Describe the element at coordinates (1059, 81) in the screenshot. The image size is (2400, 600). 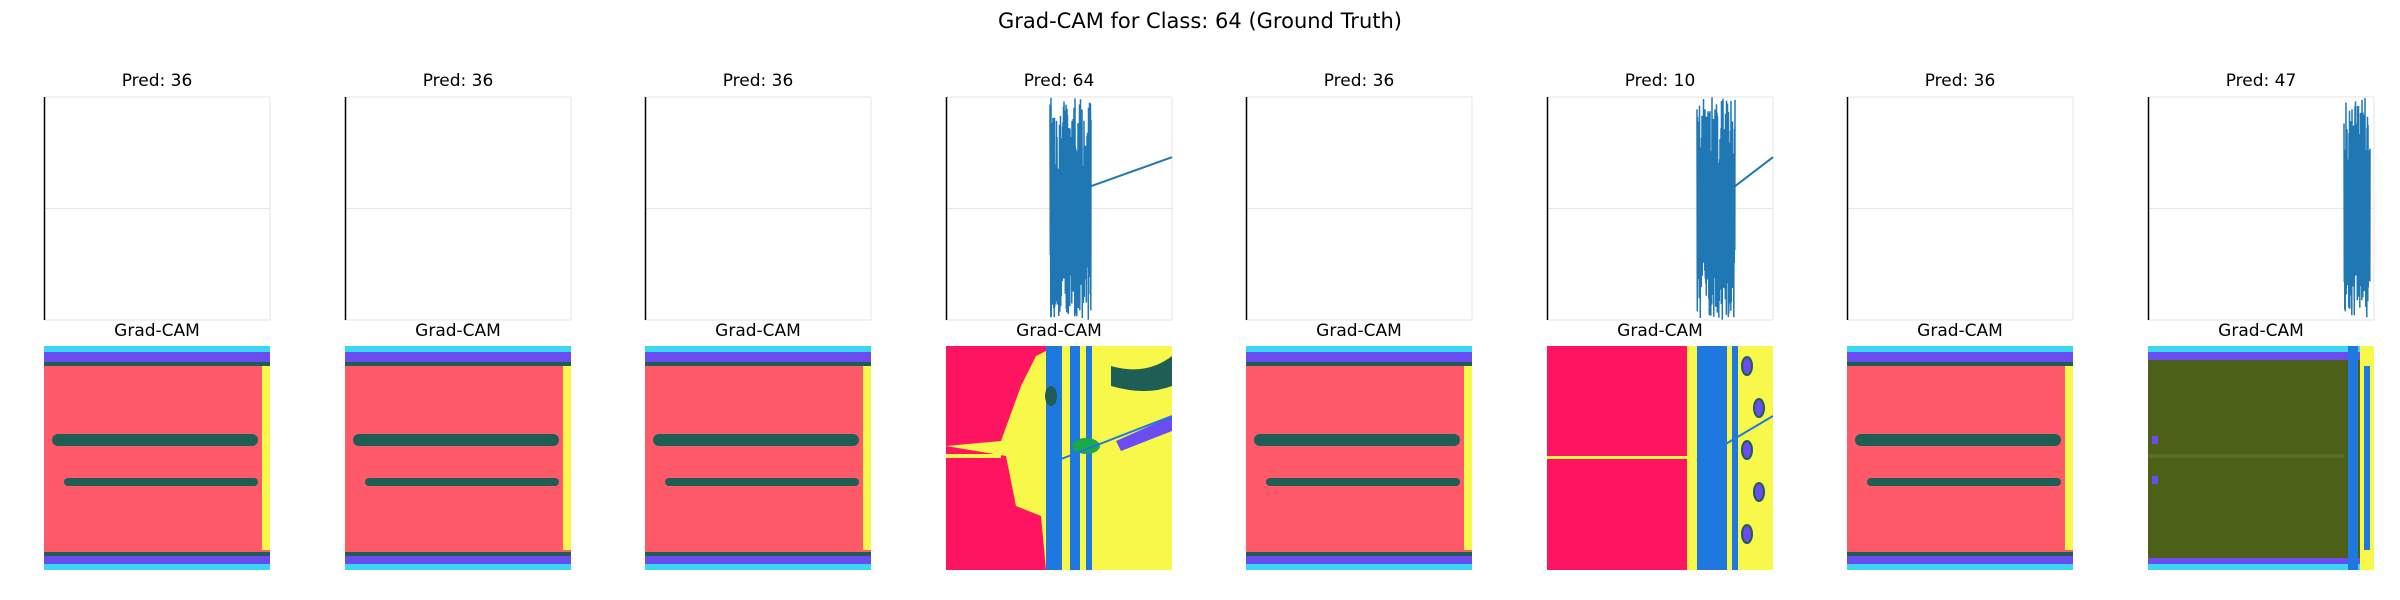
I see `pred-title: Pred: 64` at that location.